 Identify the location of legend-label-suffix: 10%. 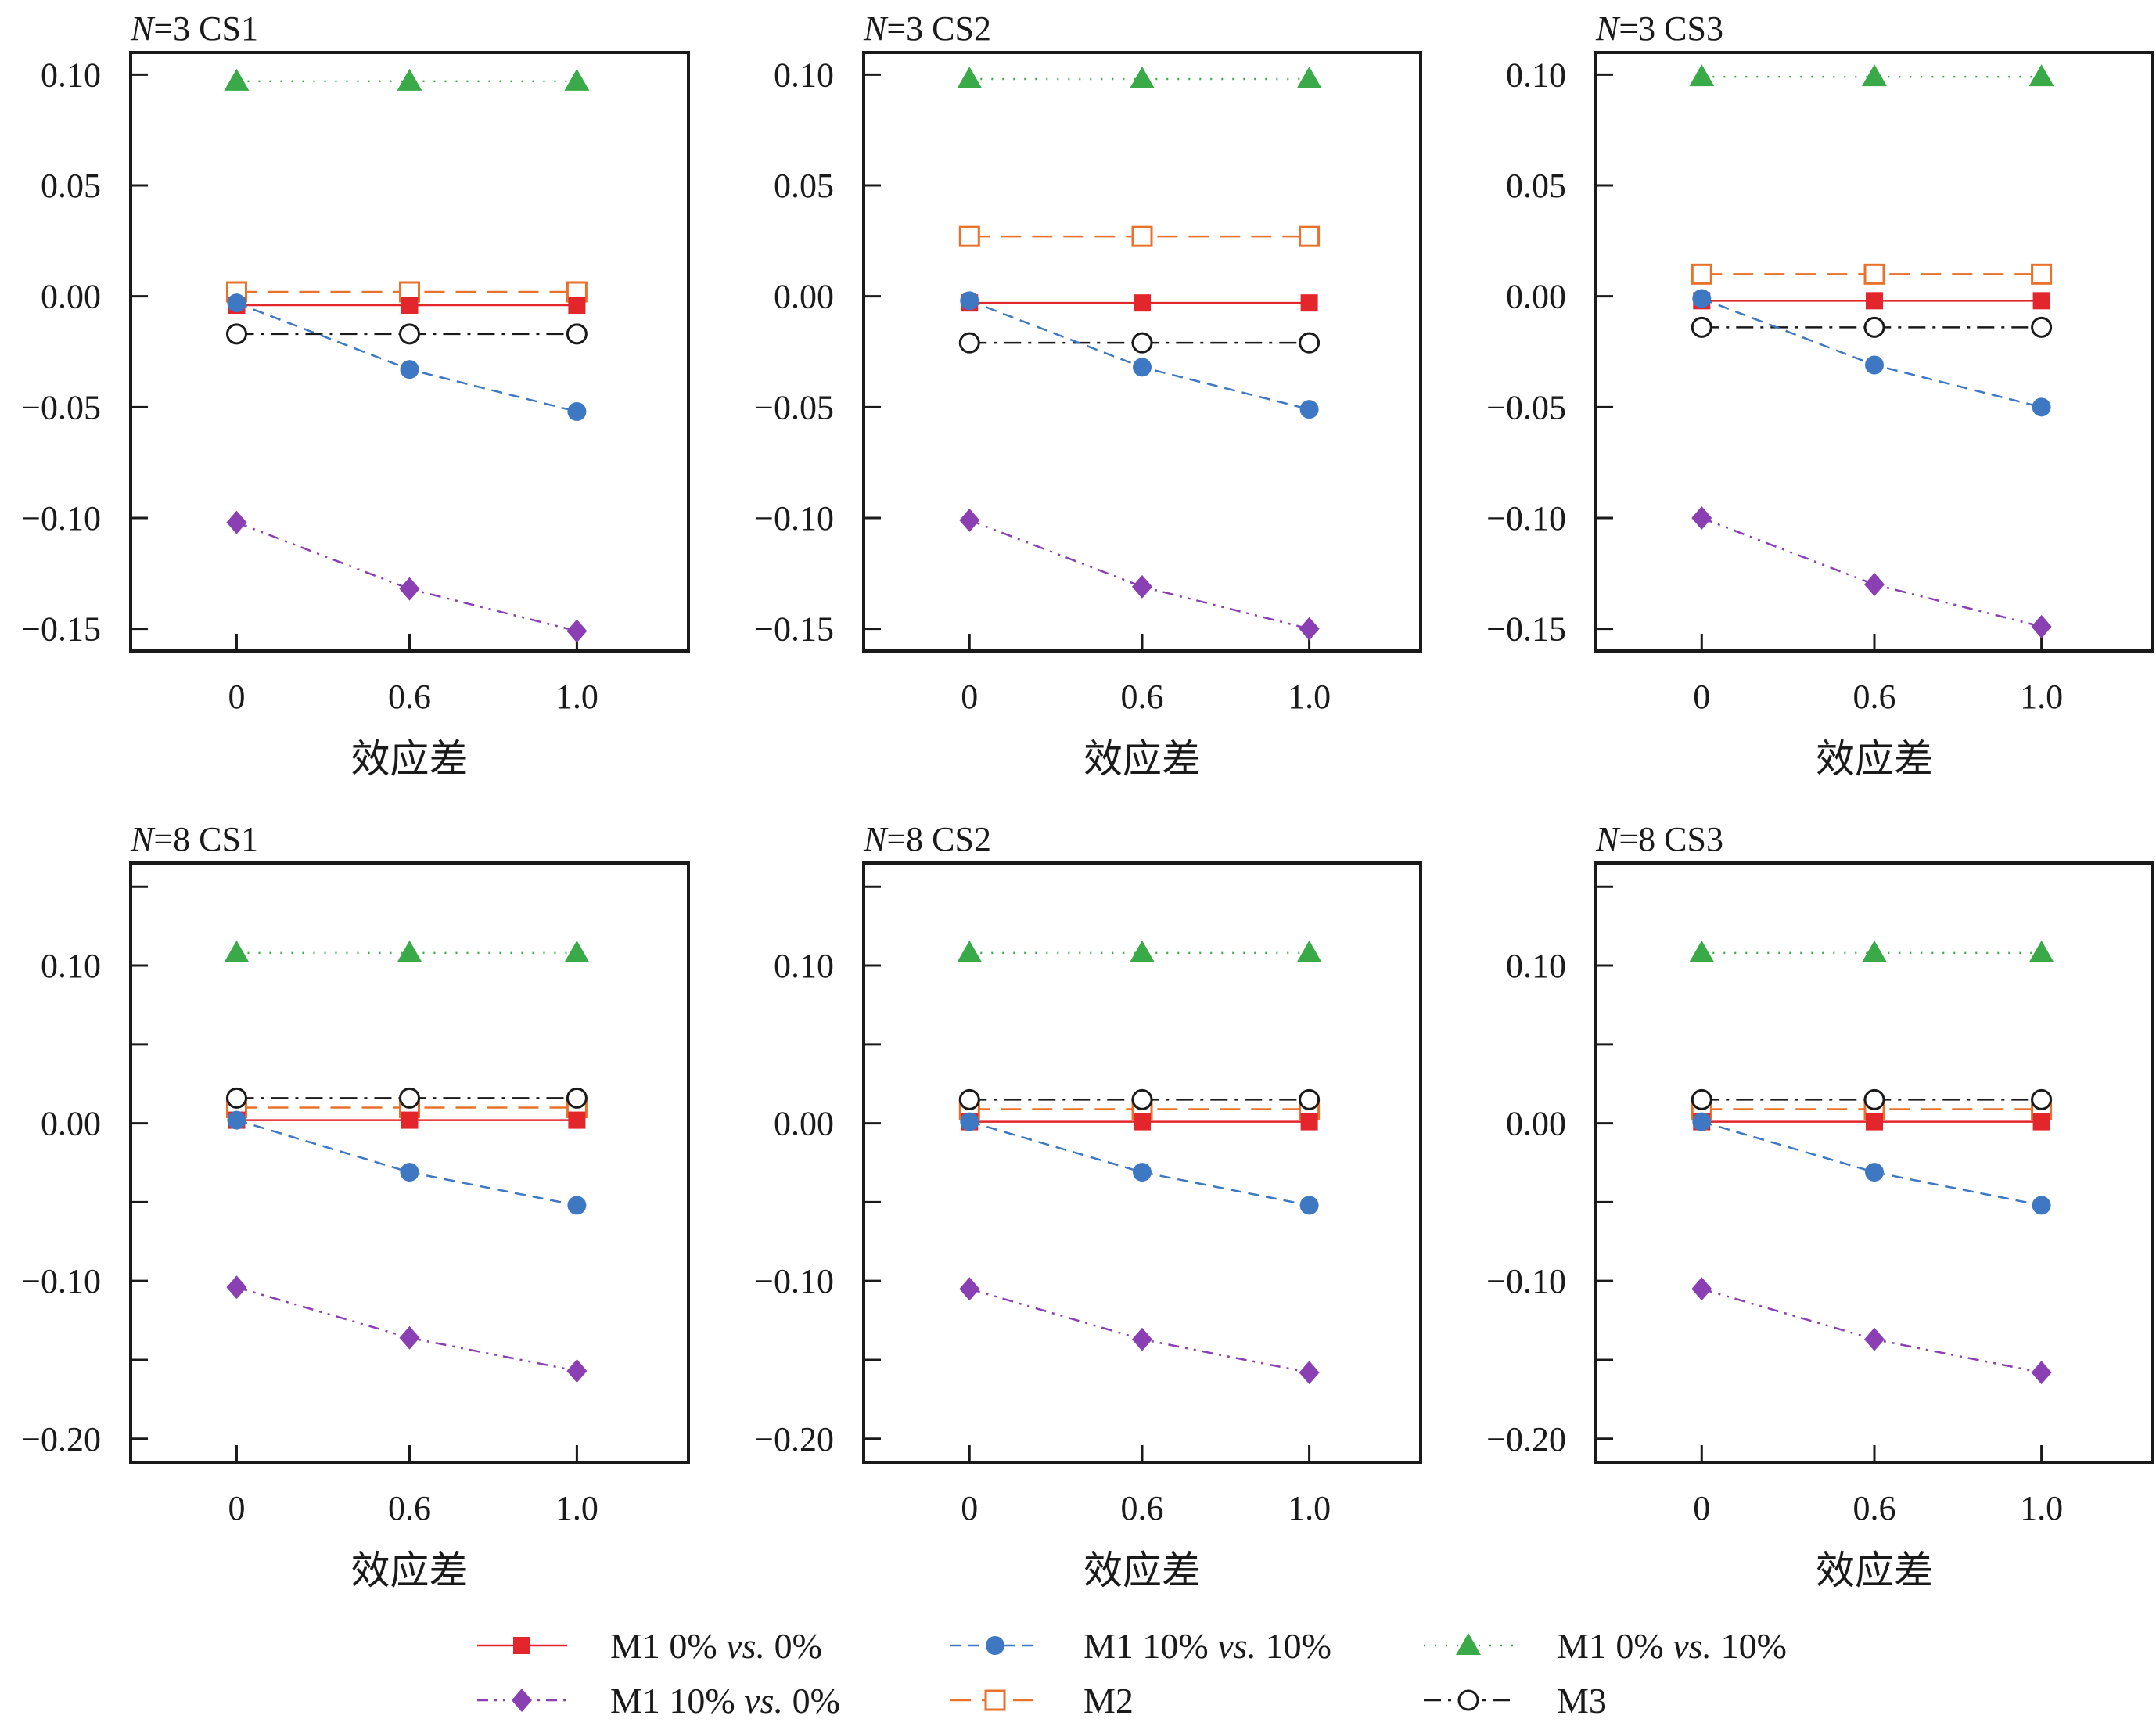
(1749, 1646).